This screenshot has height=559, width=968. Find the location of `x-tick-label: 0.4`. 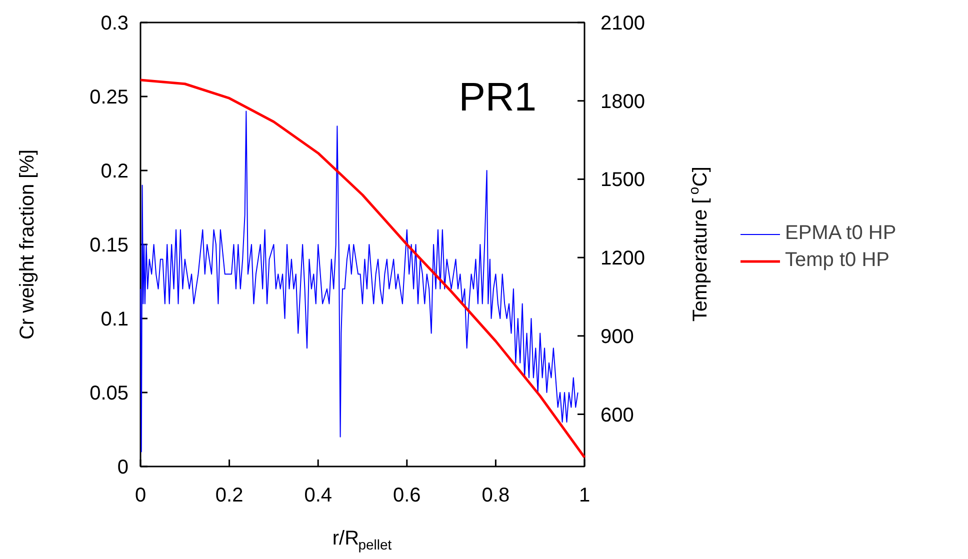

x-tick-label: 0.4 is located at coordinates (318, 495).